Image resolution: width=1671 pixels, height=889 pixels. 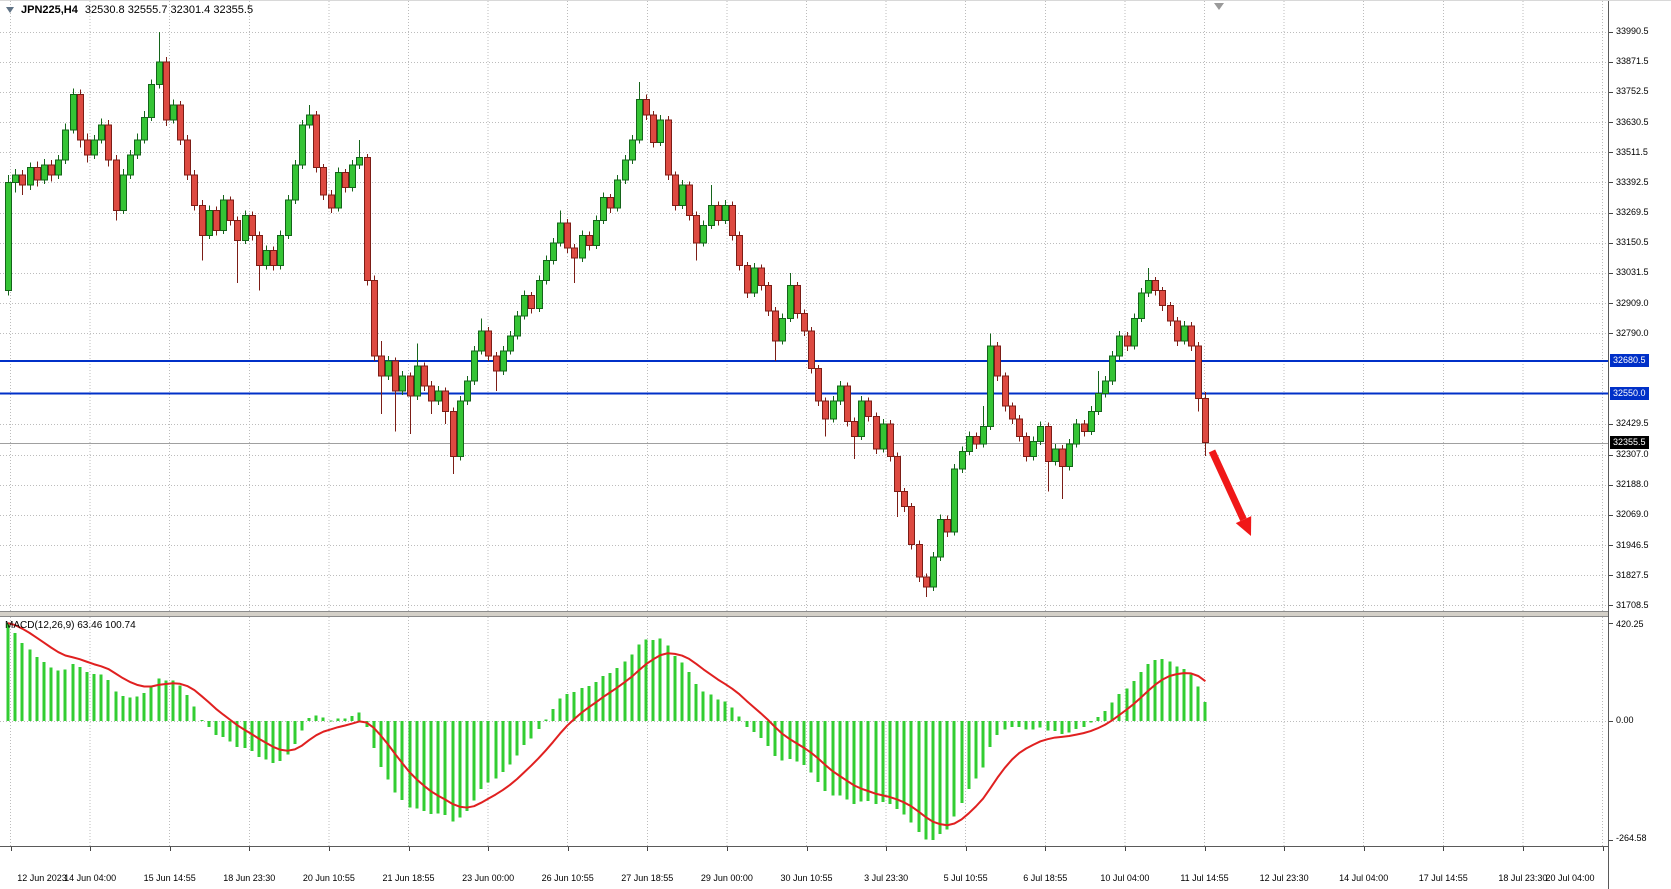 I want to click on time-tick-label: 3 Jul 23:30, so click(x=886, y=878).